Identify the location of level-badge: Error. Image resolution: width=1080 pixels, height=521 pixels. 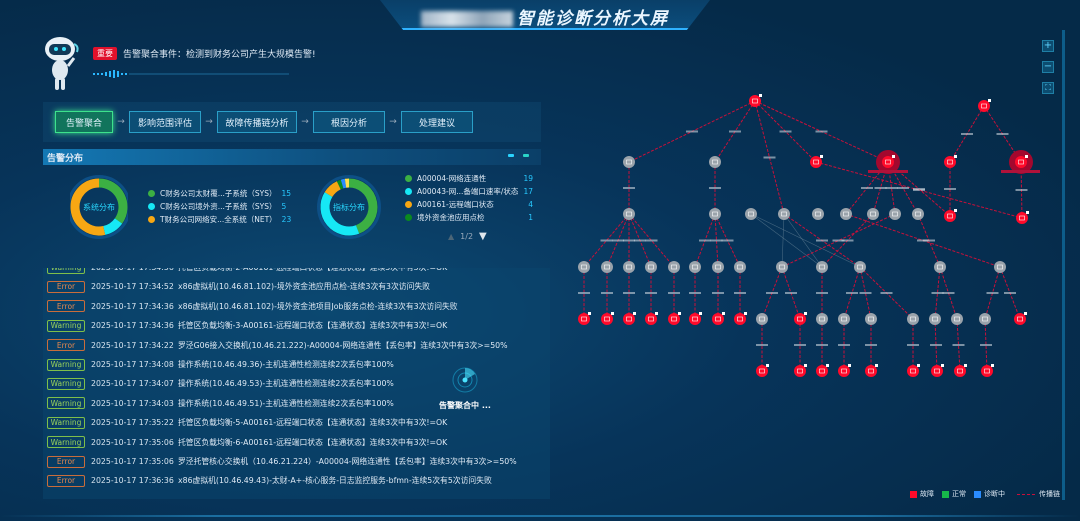
(66, 480).